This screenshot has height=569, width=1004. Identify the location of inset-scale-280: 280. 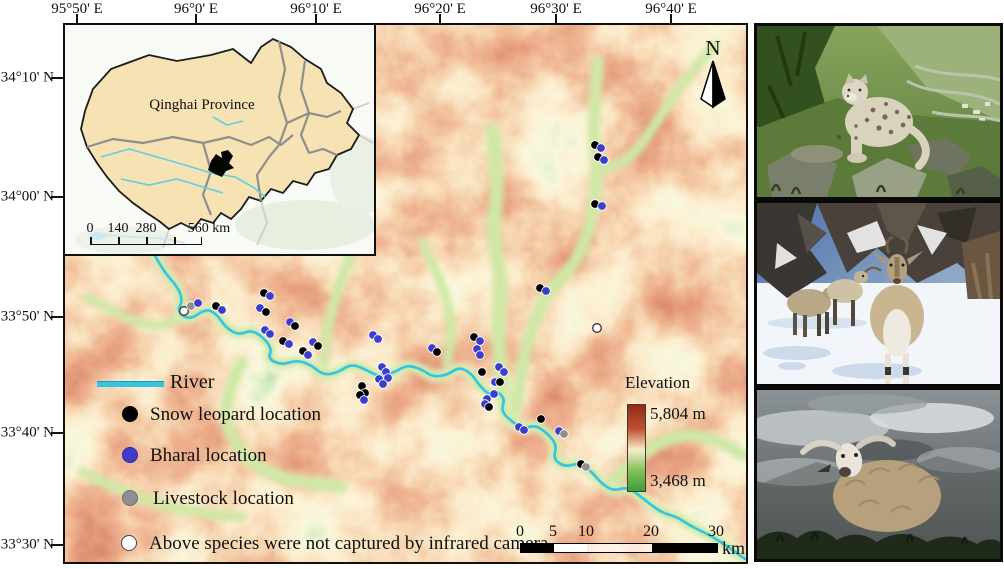
(146, 228).